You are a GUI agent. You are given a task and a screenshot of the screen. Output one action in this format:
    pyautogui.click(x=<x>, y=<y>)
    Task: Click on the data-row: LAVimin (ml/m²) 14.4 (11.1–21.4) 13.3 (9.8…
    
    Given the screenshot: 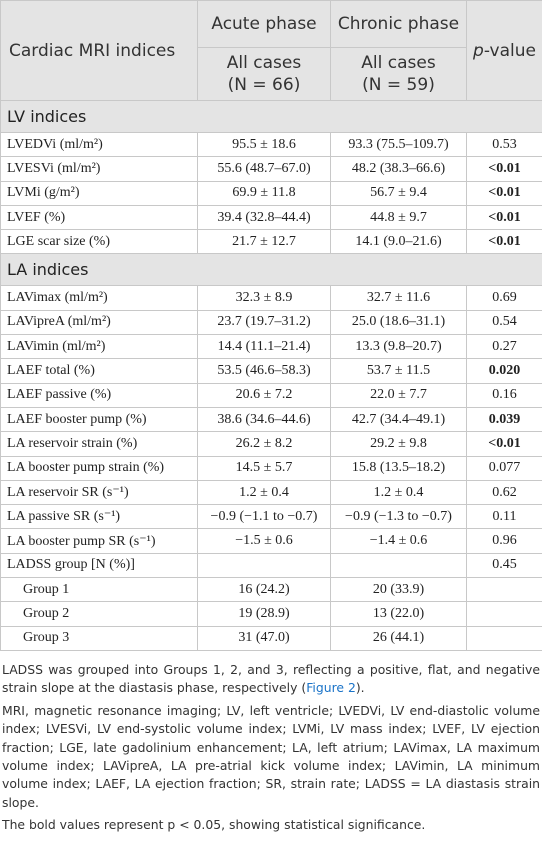 What is the action you would take?
    pyautogui.click(x=271, y=347)
    